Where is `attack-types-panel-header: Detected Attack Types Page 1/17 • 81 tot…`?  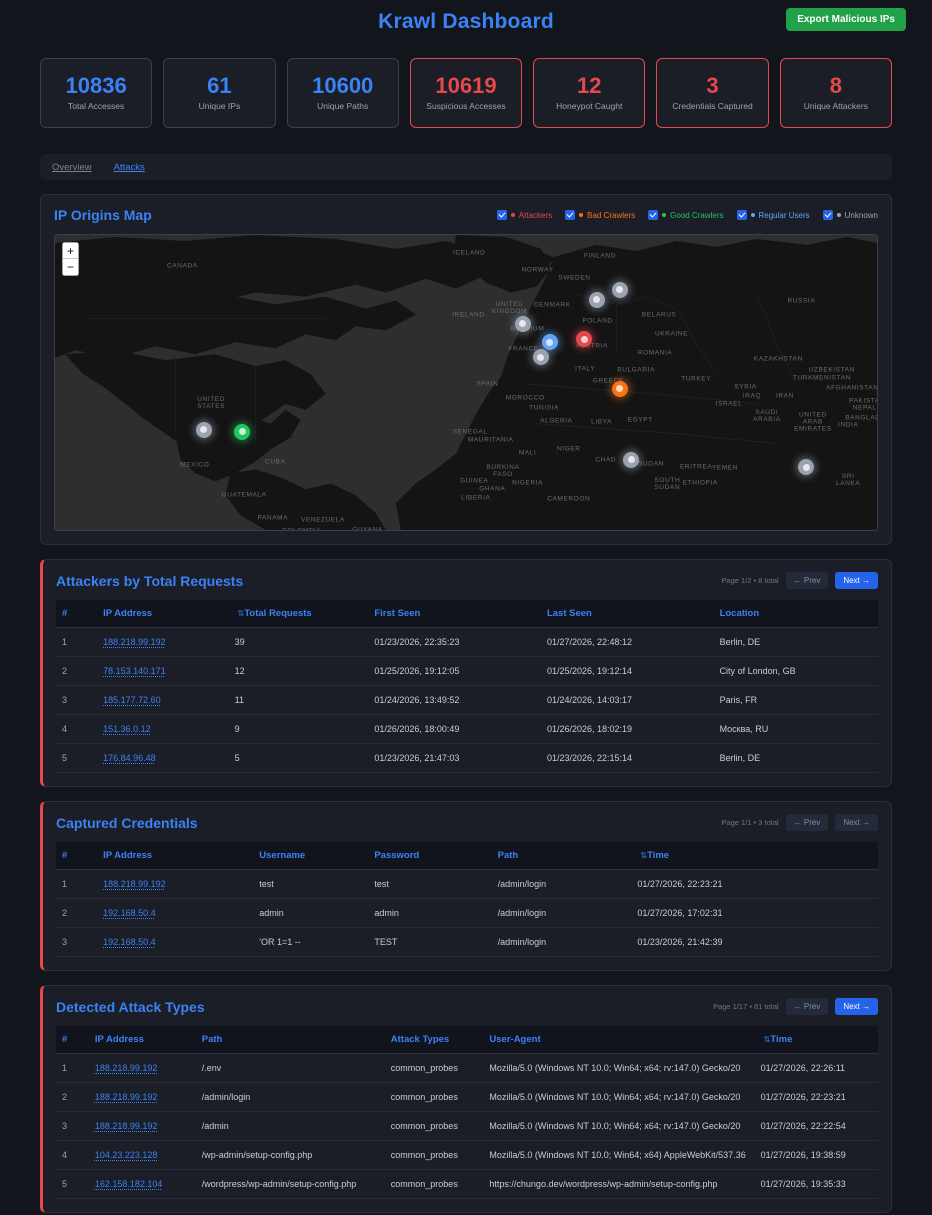 attack-types-panel-header: Detected Attack Types Page 1/17 • 81 tot… is located at coordinates (467, 1006).